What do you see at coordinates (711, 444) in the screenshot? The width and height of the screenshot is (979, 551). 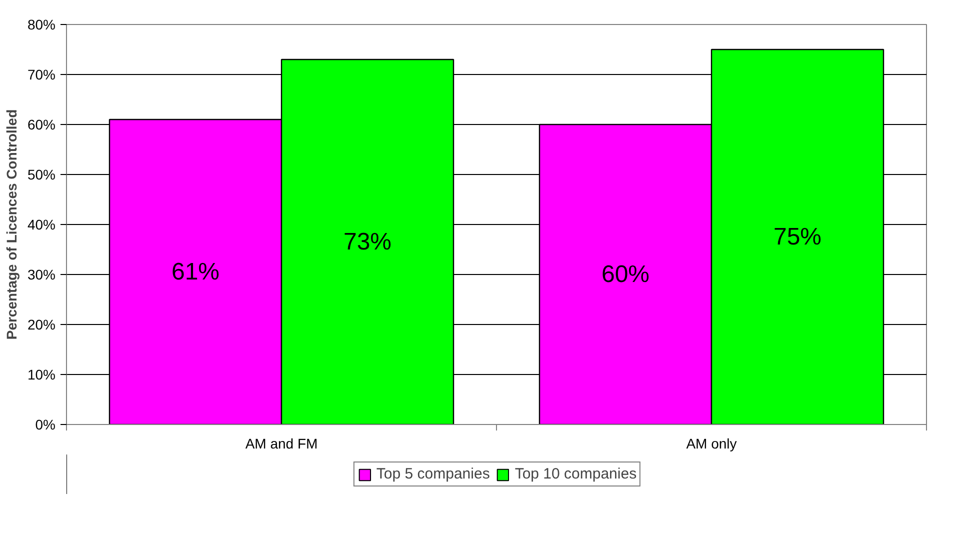 I see `x-tick-label: AM only` at bounding box center [711, 444].